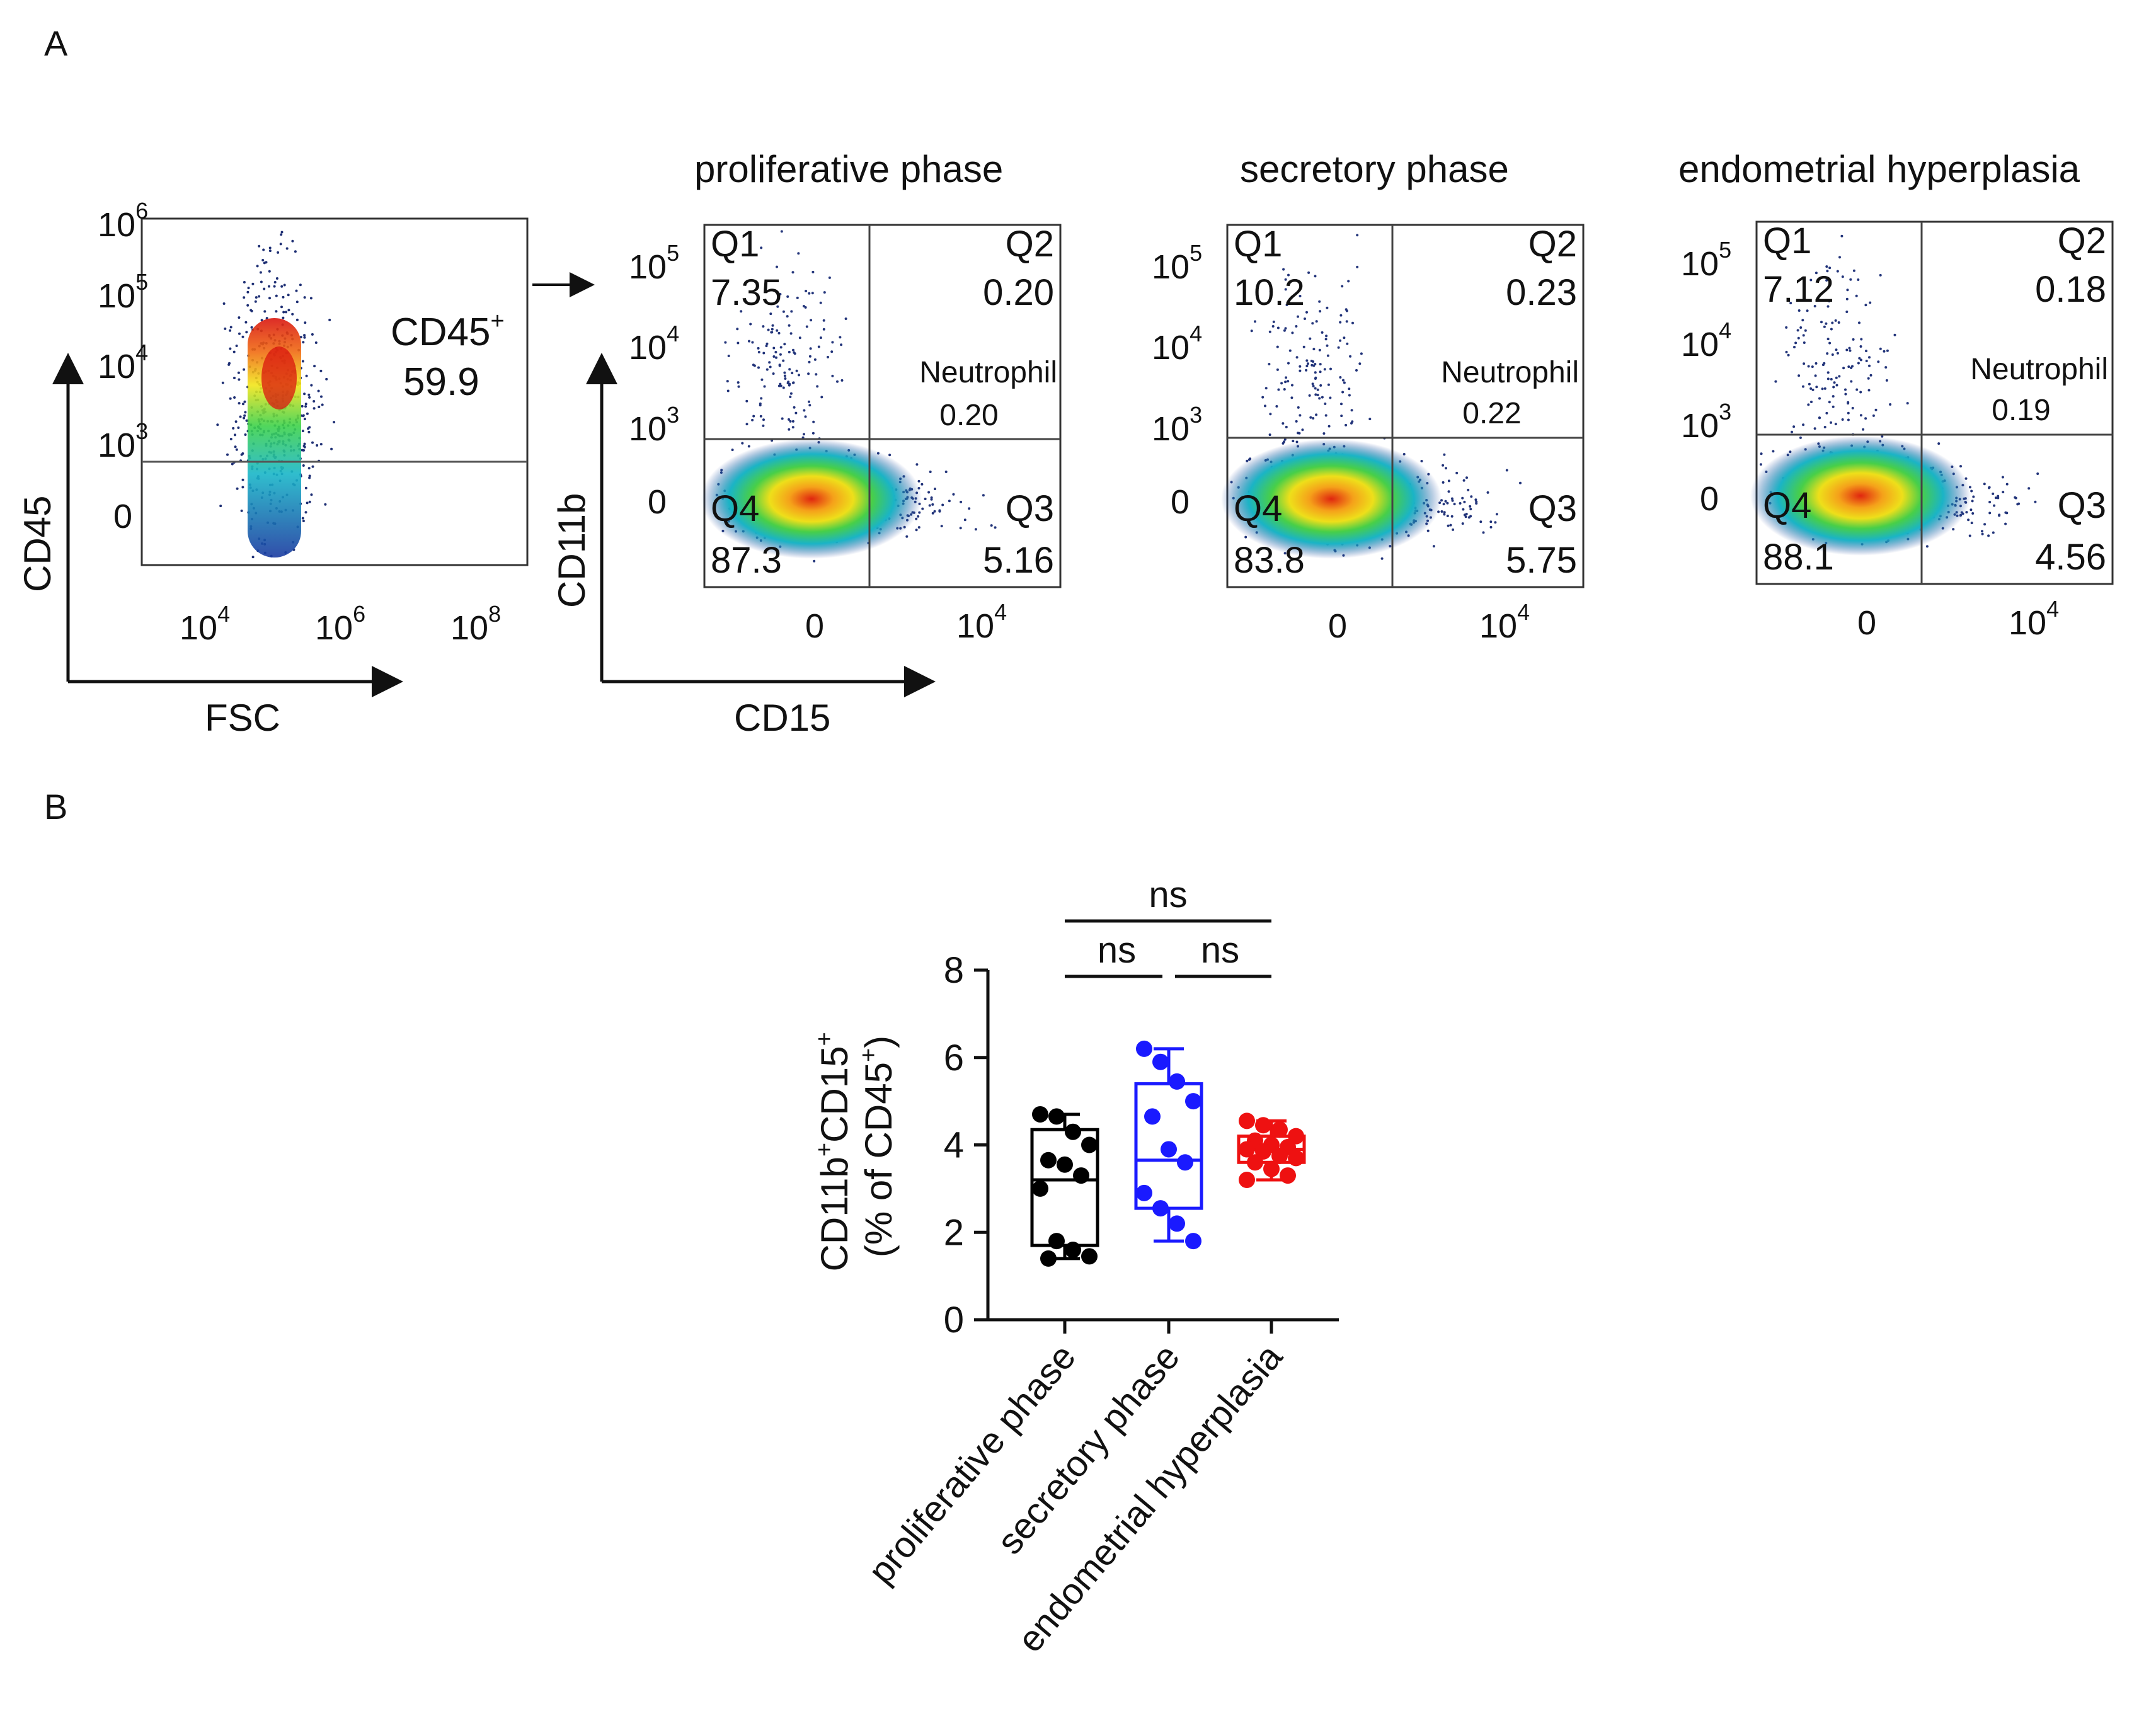  I want to click on gate-y-label: CD45, so click(37, 544).